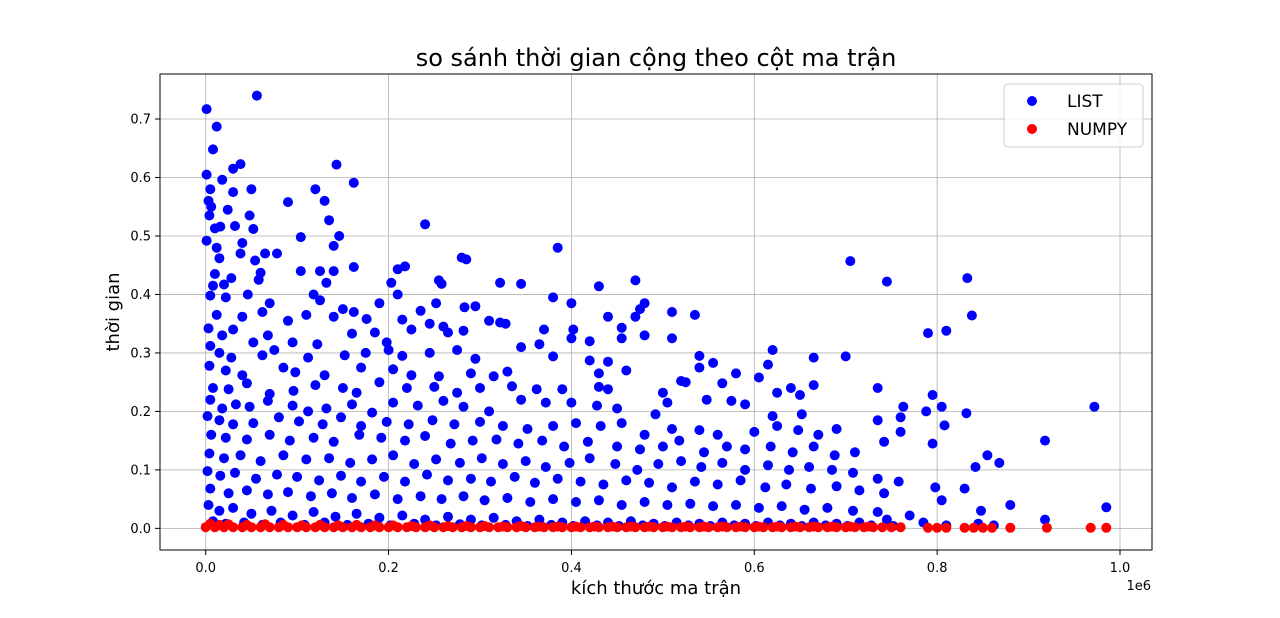 This screenshot has height=618, width=1280. I want to click on x-tick-label: 0.2, so click(388, 568).